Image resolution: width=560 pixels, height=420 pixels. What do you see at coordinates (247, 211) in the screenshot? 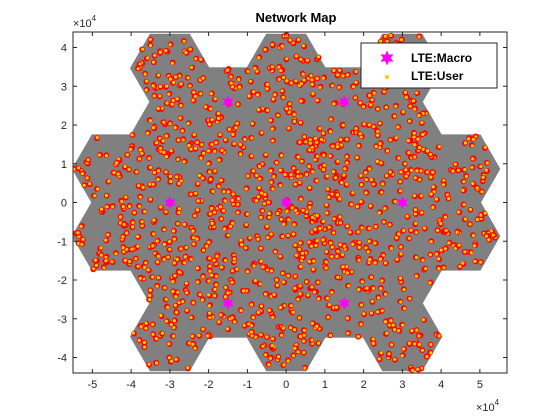
I see `x-tick: -1` at bounding box center [247, 211].